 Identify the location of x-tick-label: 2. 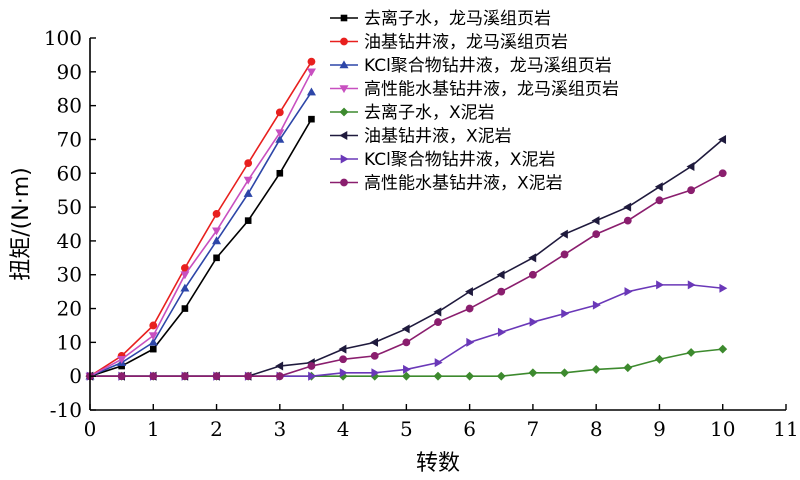
(216, 429).